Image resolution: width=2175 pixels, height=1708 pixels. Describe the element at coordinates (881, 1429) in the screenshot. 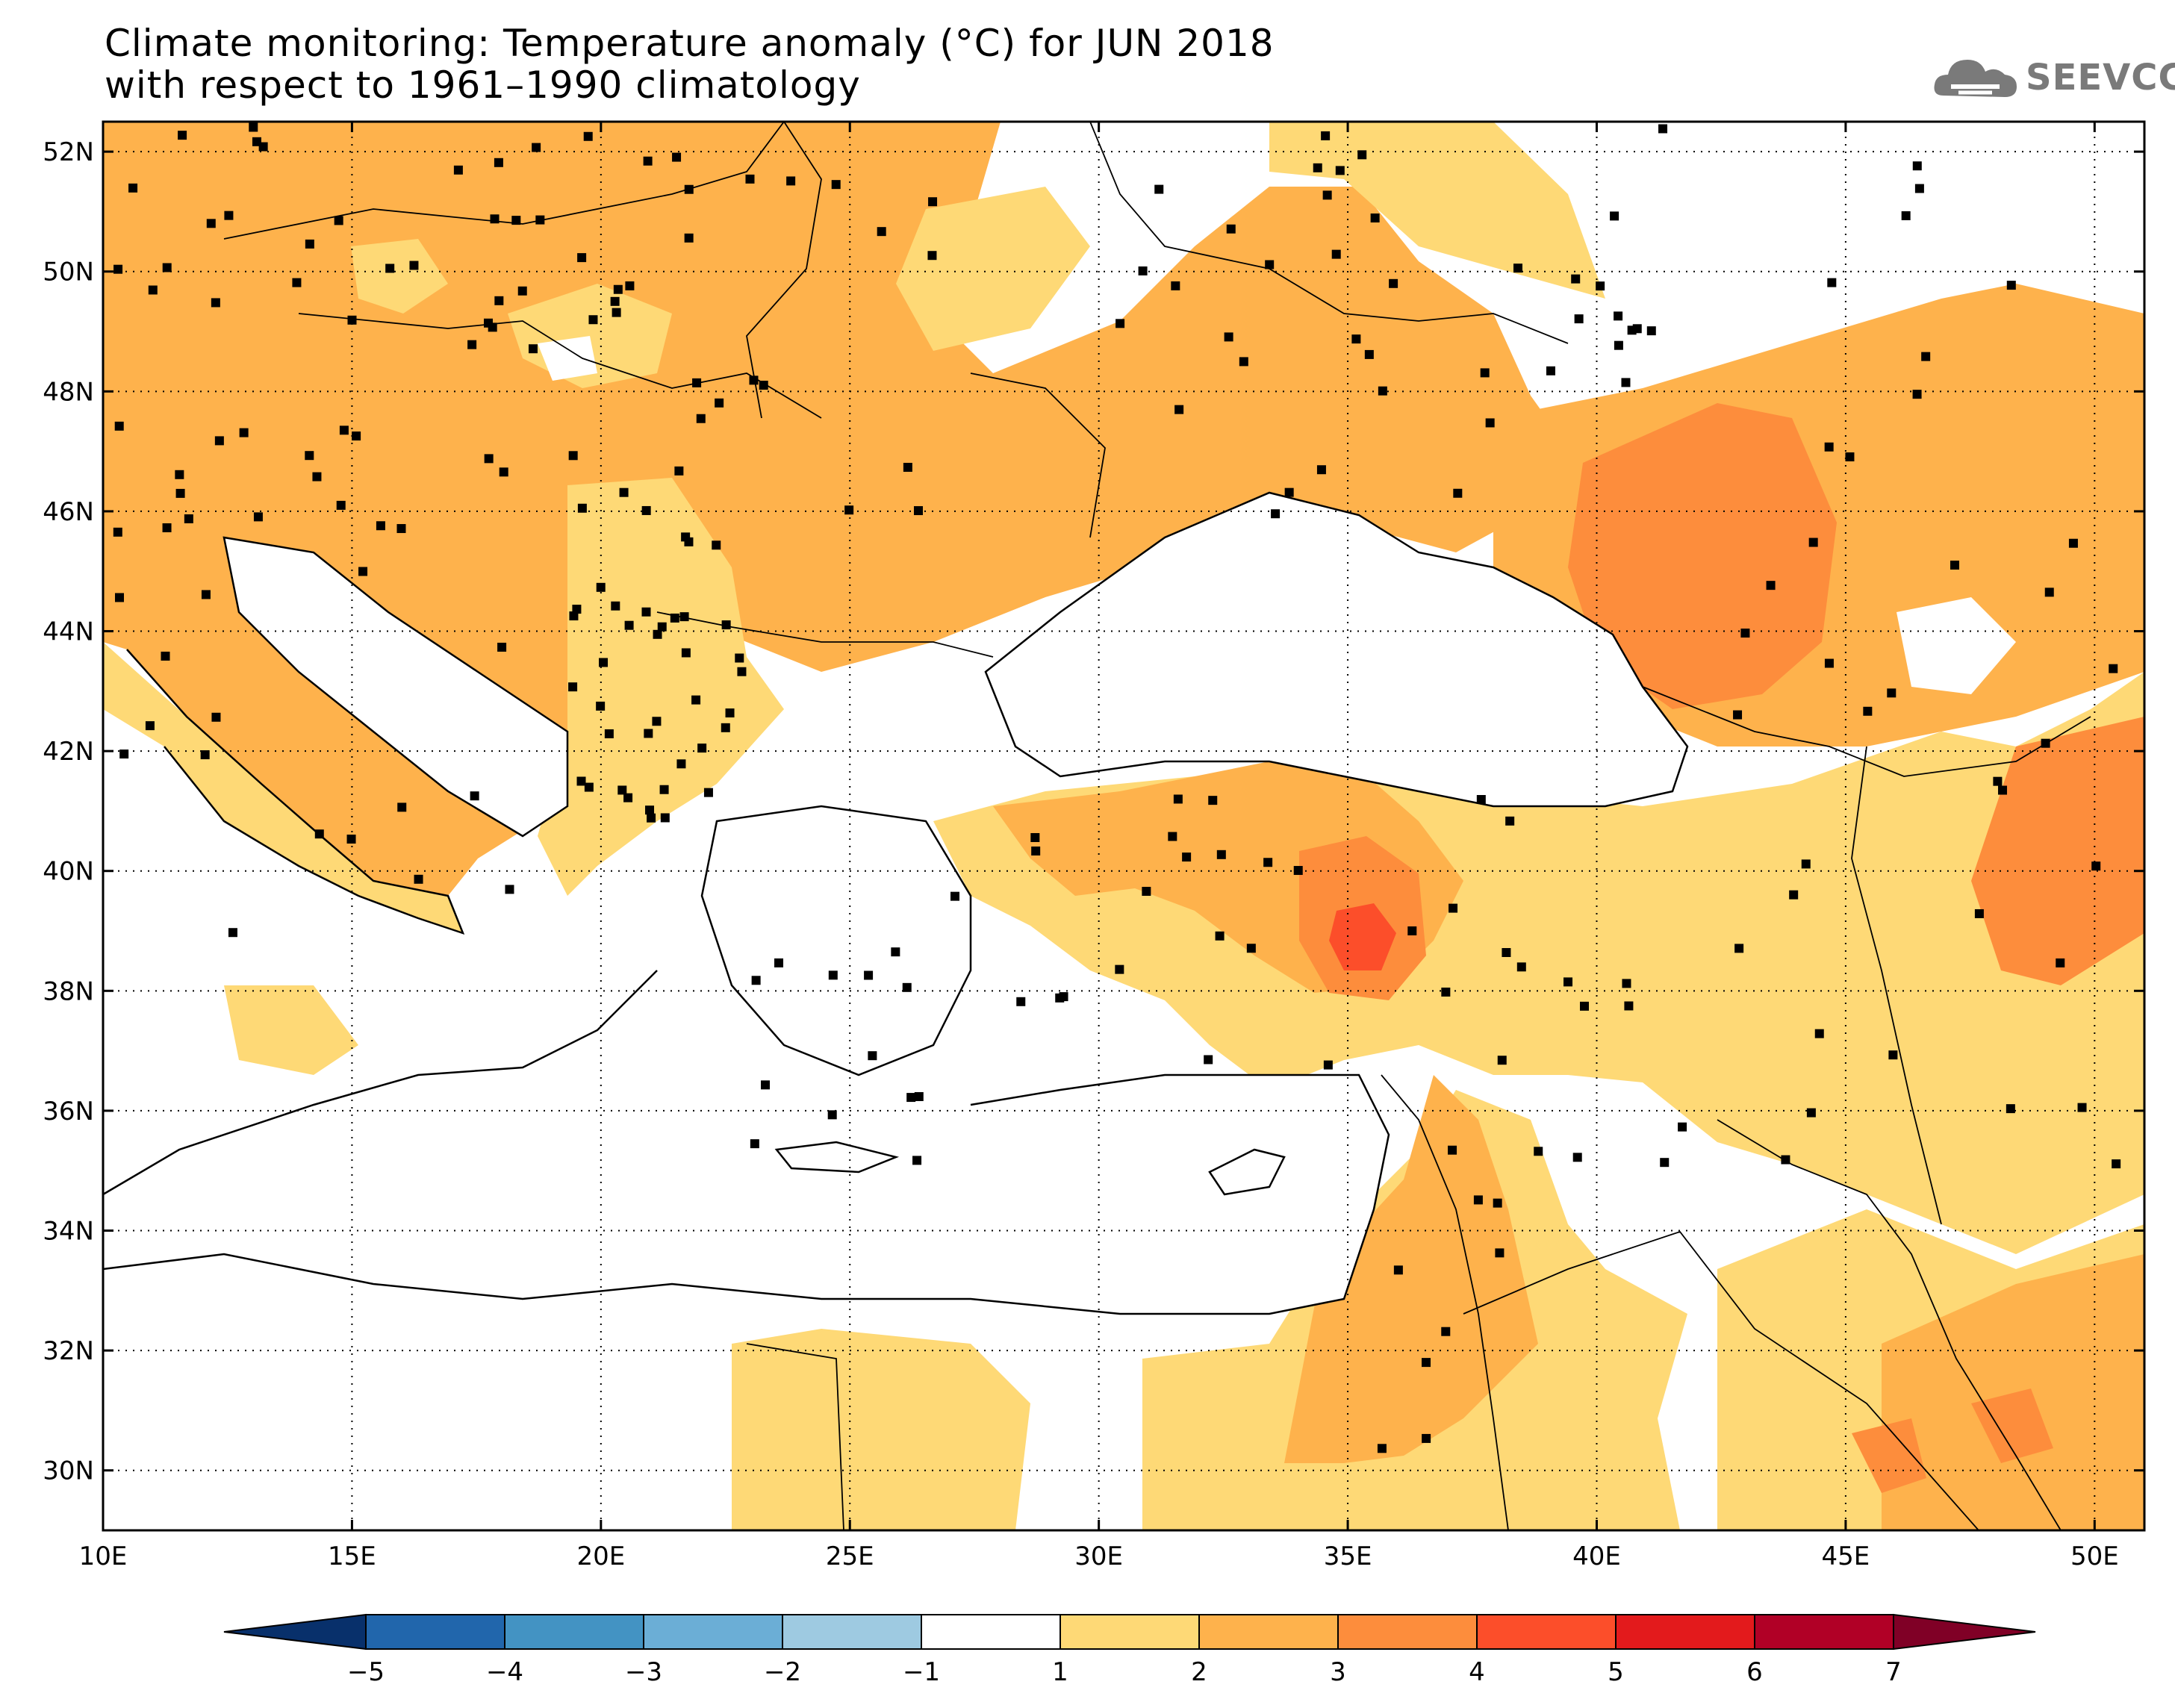

I see `anomaly-region-levant` at that location.